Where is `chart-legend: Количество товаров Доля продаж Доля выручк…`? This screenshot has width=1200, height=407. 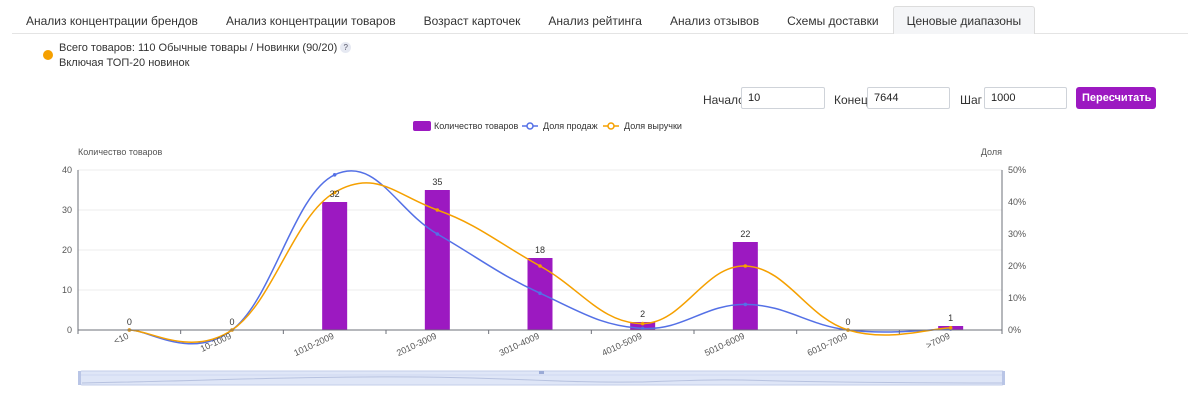
chart-legend: Количество товаров Доля продаж Доля выручк… is located at coordinates (547, 126).